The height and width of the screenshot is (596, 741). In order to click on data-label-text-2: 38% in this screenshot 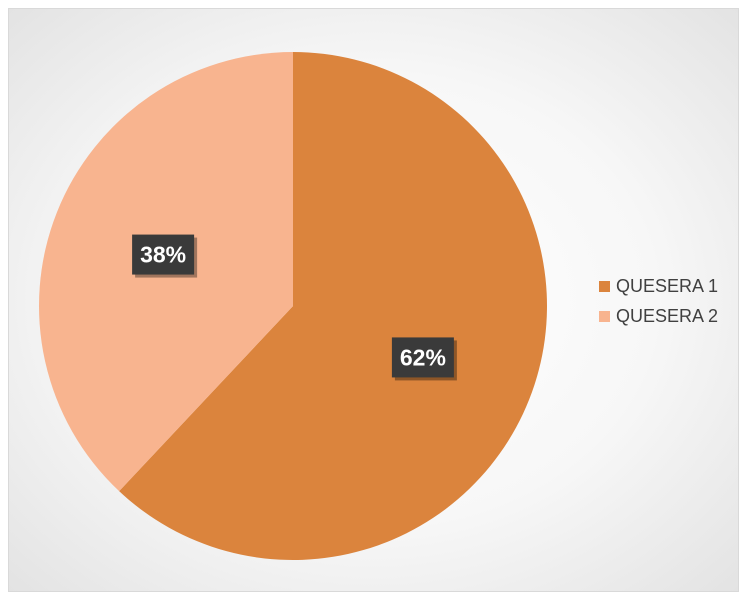, I will do `click(163, 255)`.